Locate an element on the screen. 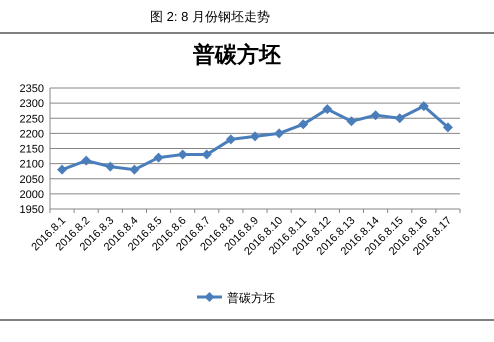  caption: 图 2: 8 月份钢坯走势 is located at coordinates (210, 16).